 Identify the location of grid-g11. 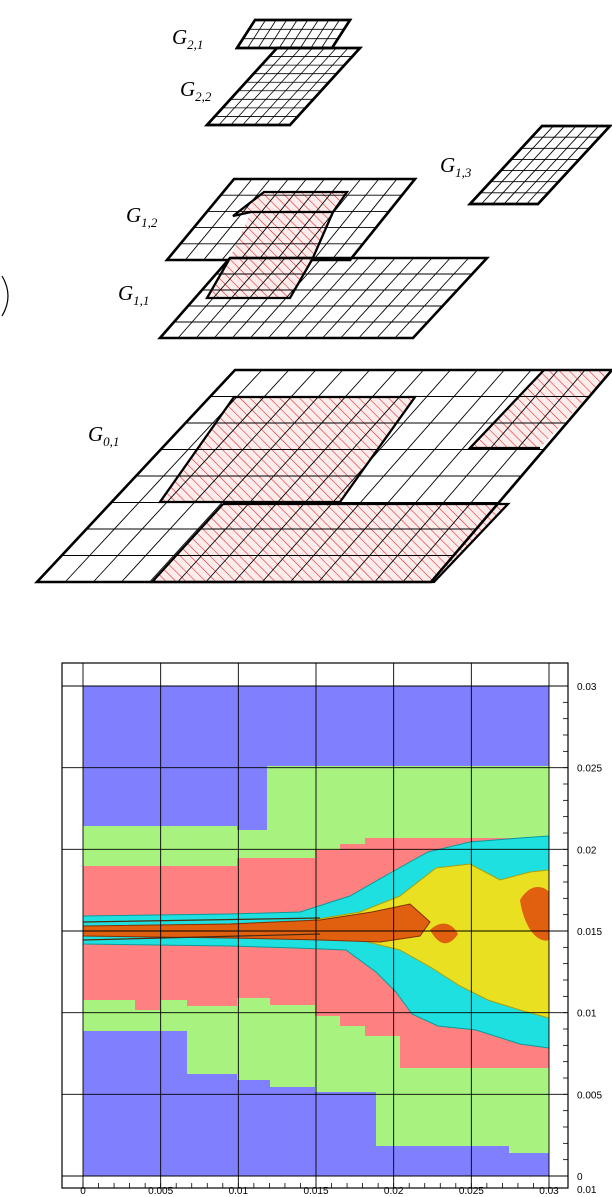
(323, 298).